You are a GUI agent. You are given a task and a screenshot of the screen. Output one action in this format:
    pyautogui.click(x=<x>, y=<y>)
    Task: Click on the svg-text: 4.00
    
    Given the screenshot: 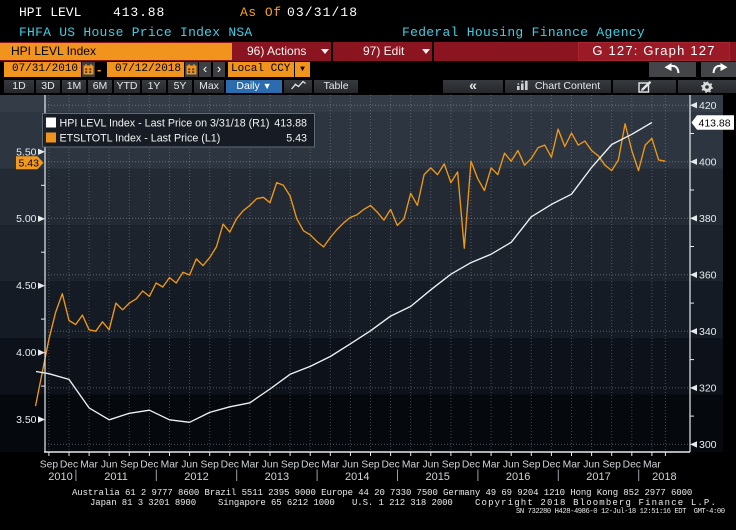 What is the action you would take?
    pyautogui.click(x=26, y=353)
    